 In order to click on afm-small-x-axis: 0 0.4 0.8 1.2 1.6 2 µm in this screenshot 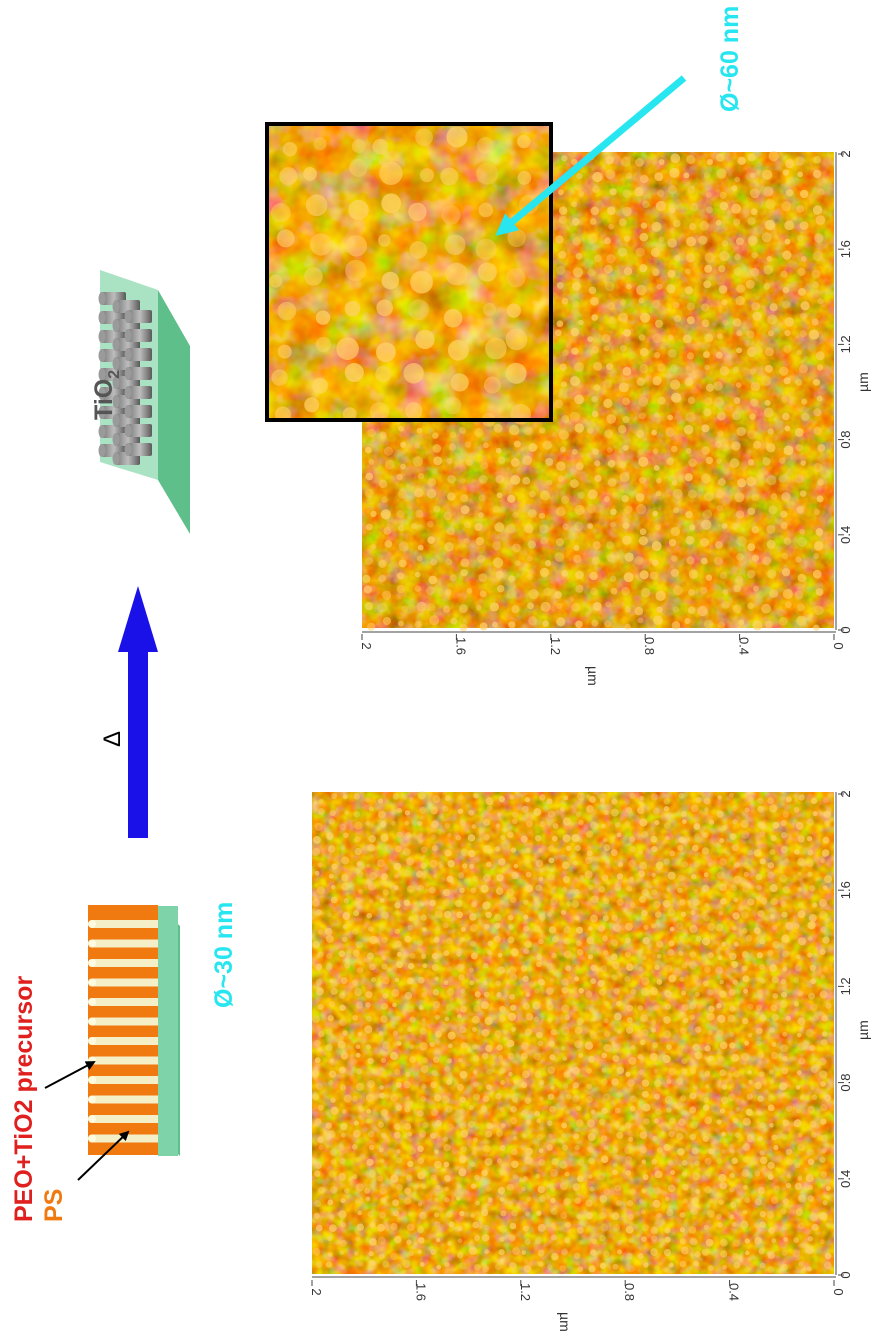, I will do `click(853, 1034)`.